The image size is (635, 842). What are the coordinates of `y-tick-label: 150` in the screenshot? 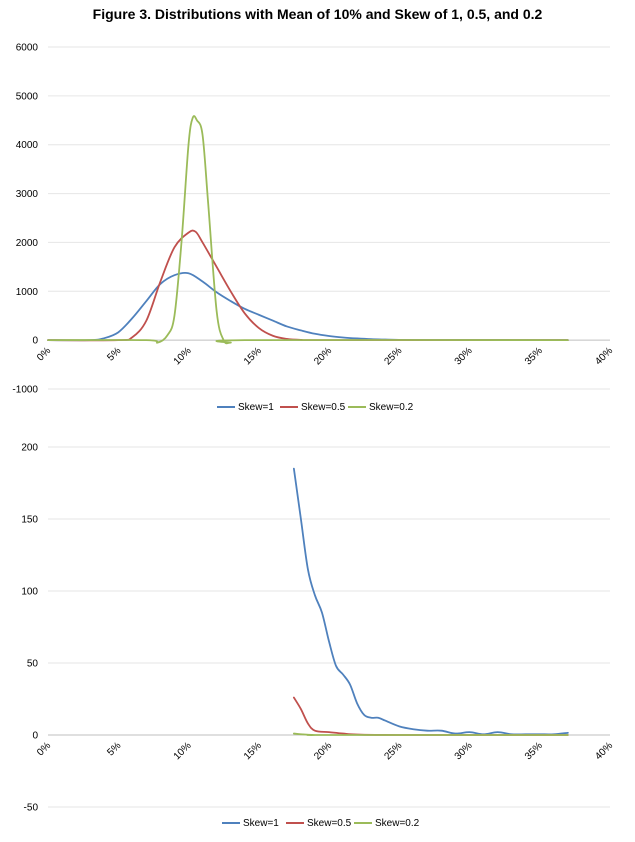 It's located at (29, 520).